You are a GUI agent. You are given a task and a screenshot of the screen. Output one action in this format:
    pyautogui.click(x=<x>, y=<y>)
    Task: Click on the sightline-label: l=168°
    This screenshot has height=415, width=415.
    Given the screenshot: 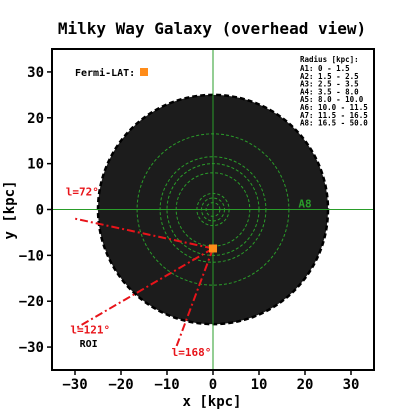 What is the action you would take?
    pyautogui.click(x=192, y=352)
    